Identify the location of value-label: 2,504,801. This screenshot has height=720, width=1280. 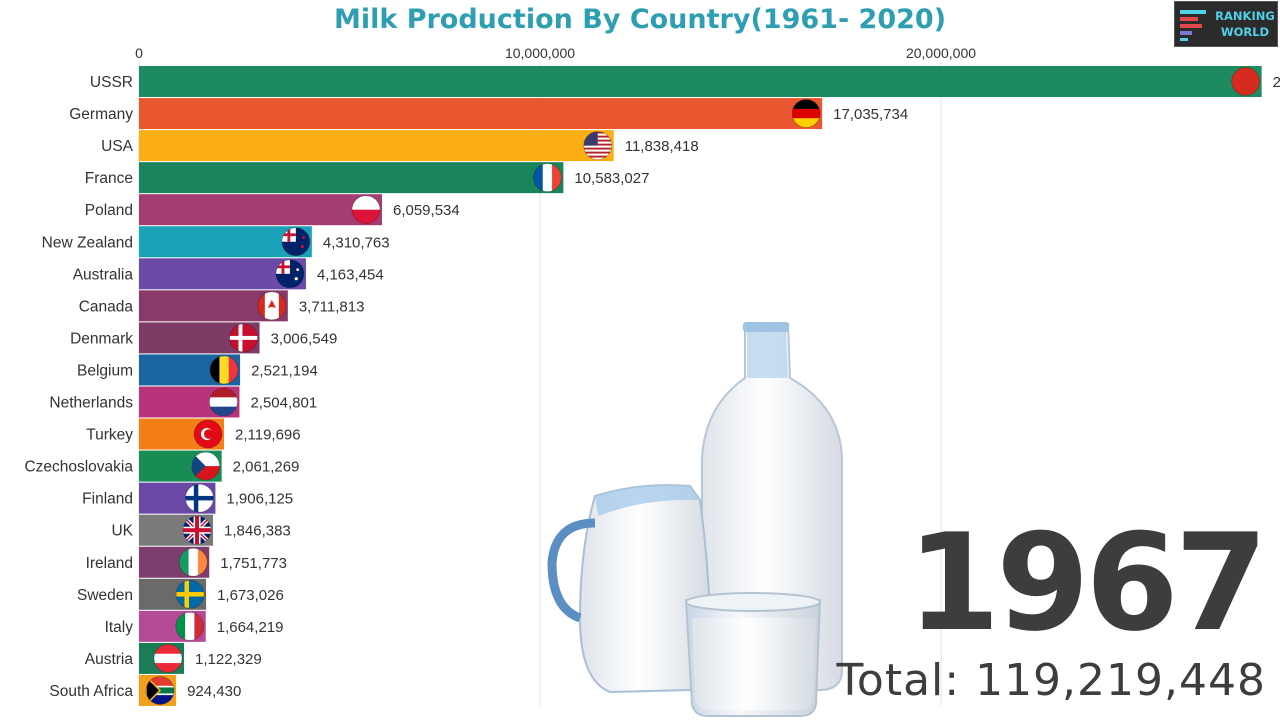
(283, 403).